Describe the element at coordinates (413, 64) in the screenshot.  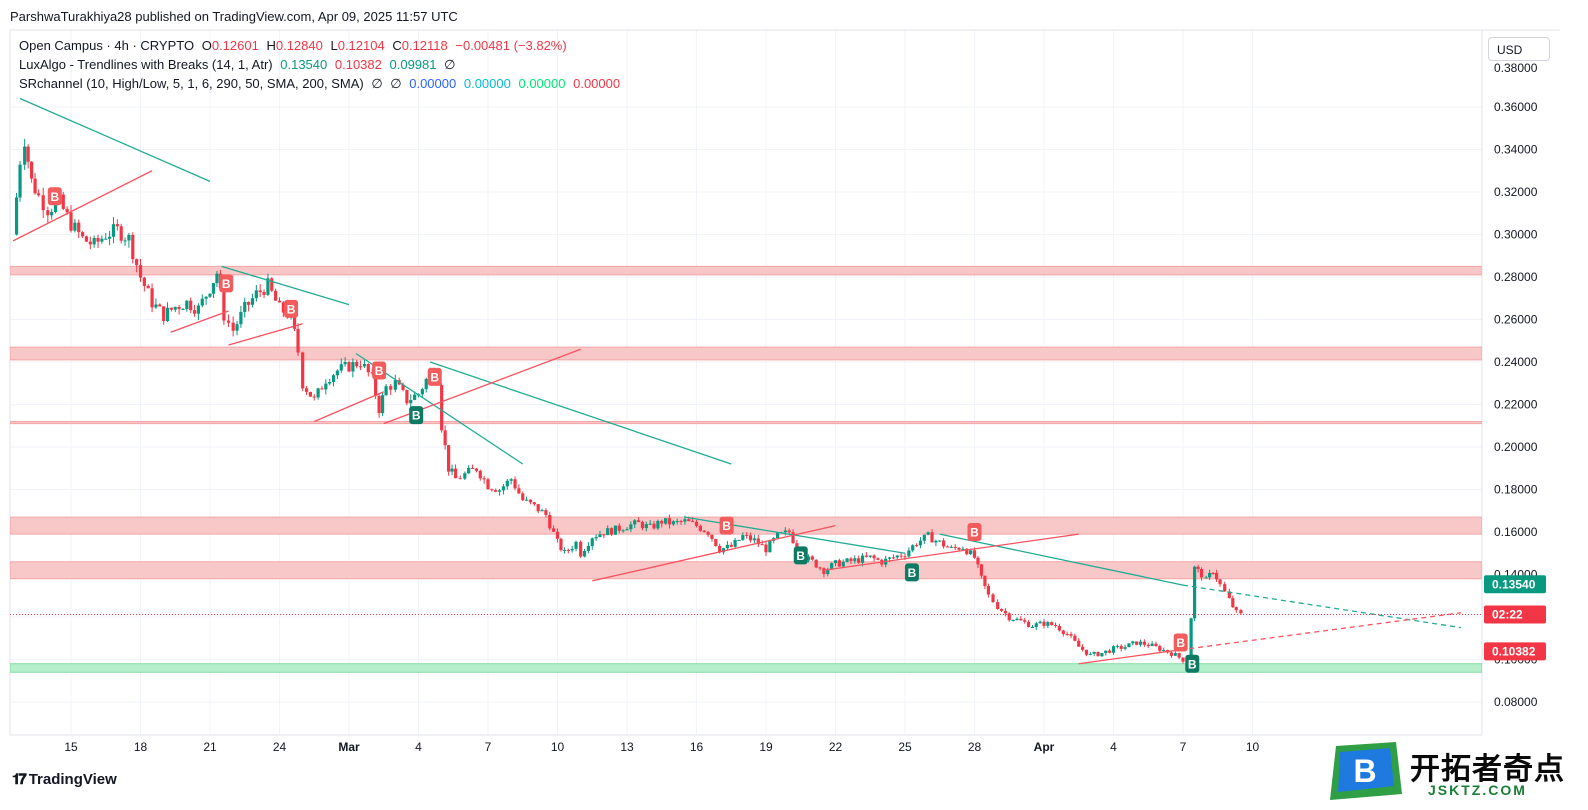
I see `indicator-1-value-3: 0.09981` at that location.